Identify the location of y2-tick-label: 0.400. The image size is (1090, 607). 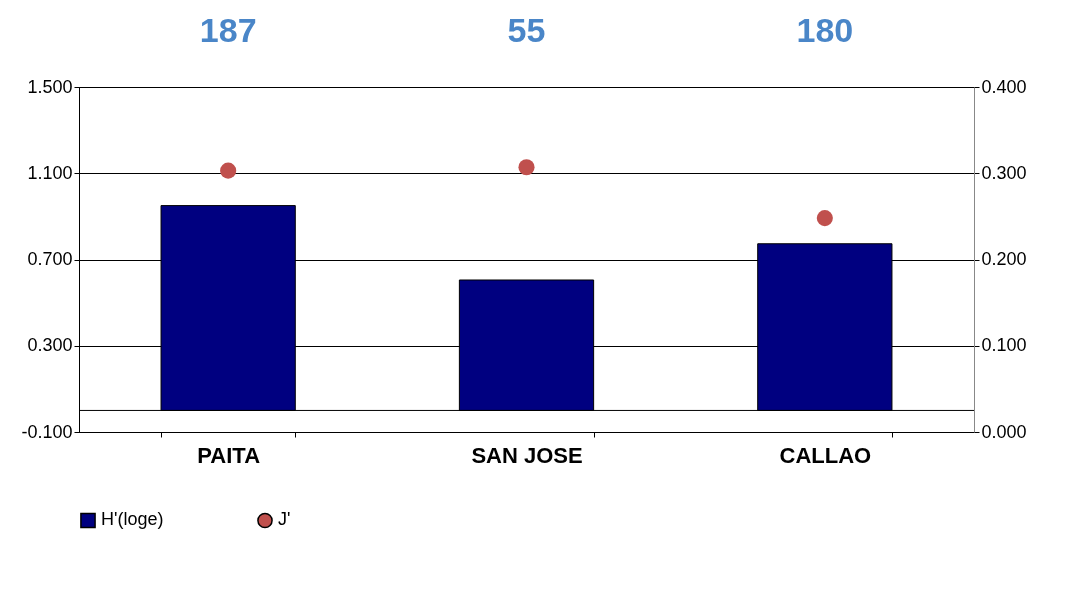
(1004, 86).